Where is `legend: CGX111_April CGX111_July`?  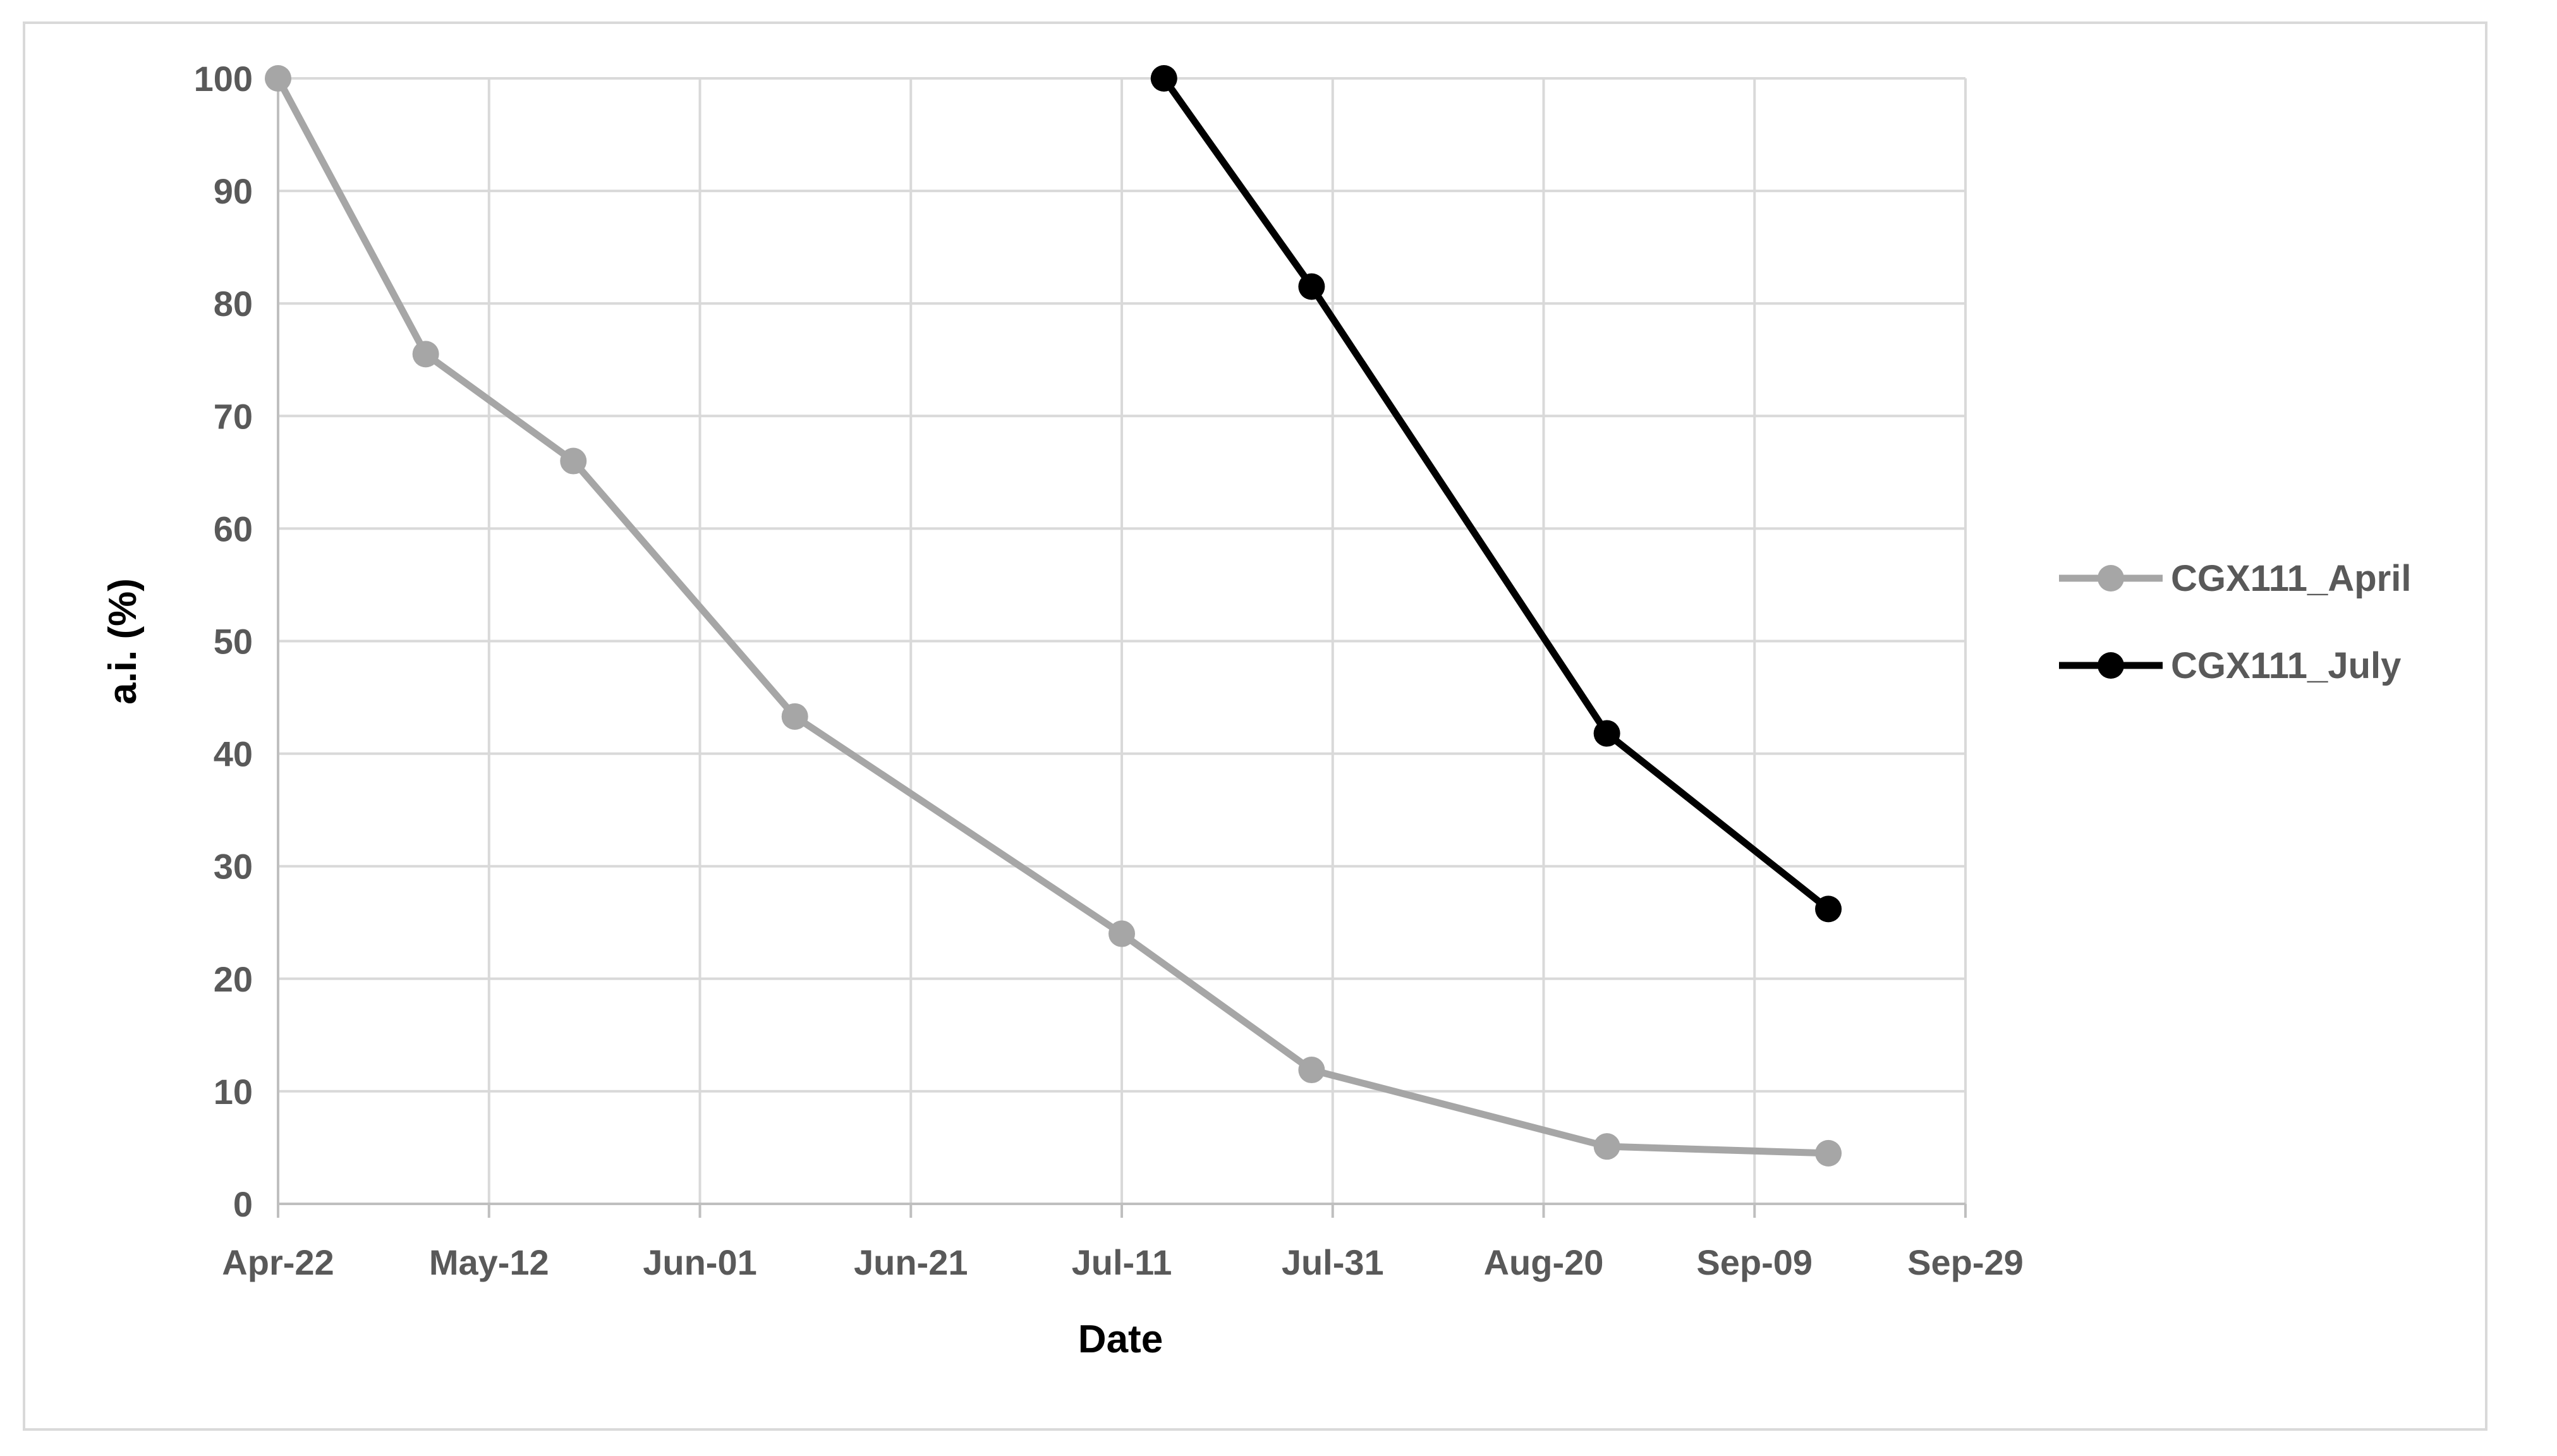 legend: CGX111_April CGX111_July is located at coordinates (2235, 622).